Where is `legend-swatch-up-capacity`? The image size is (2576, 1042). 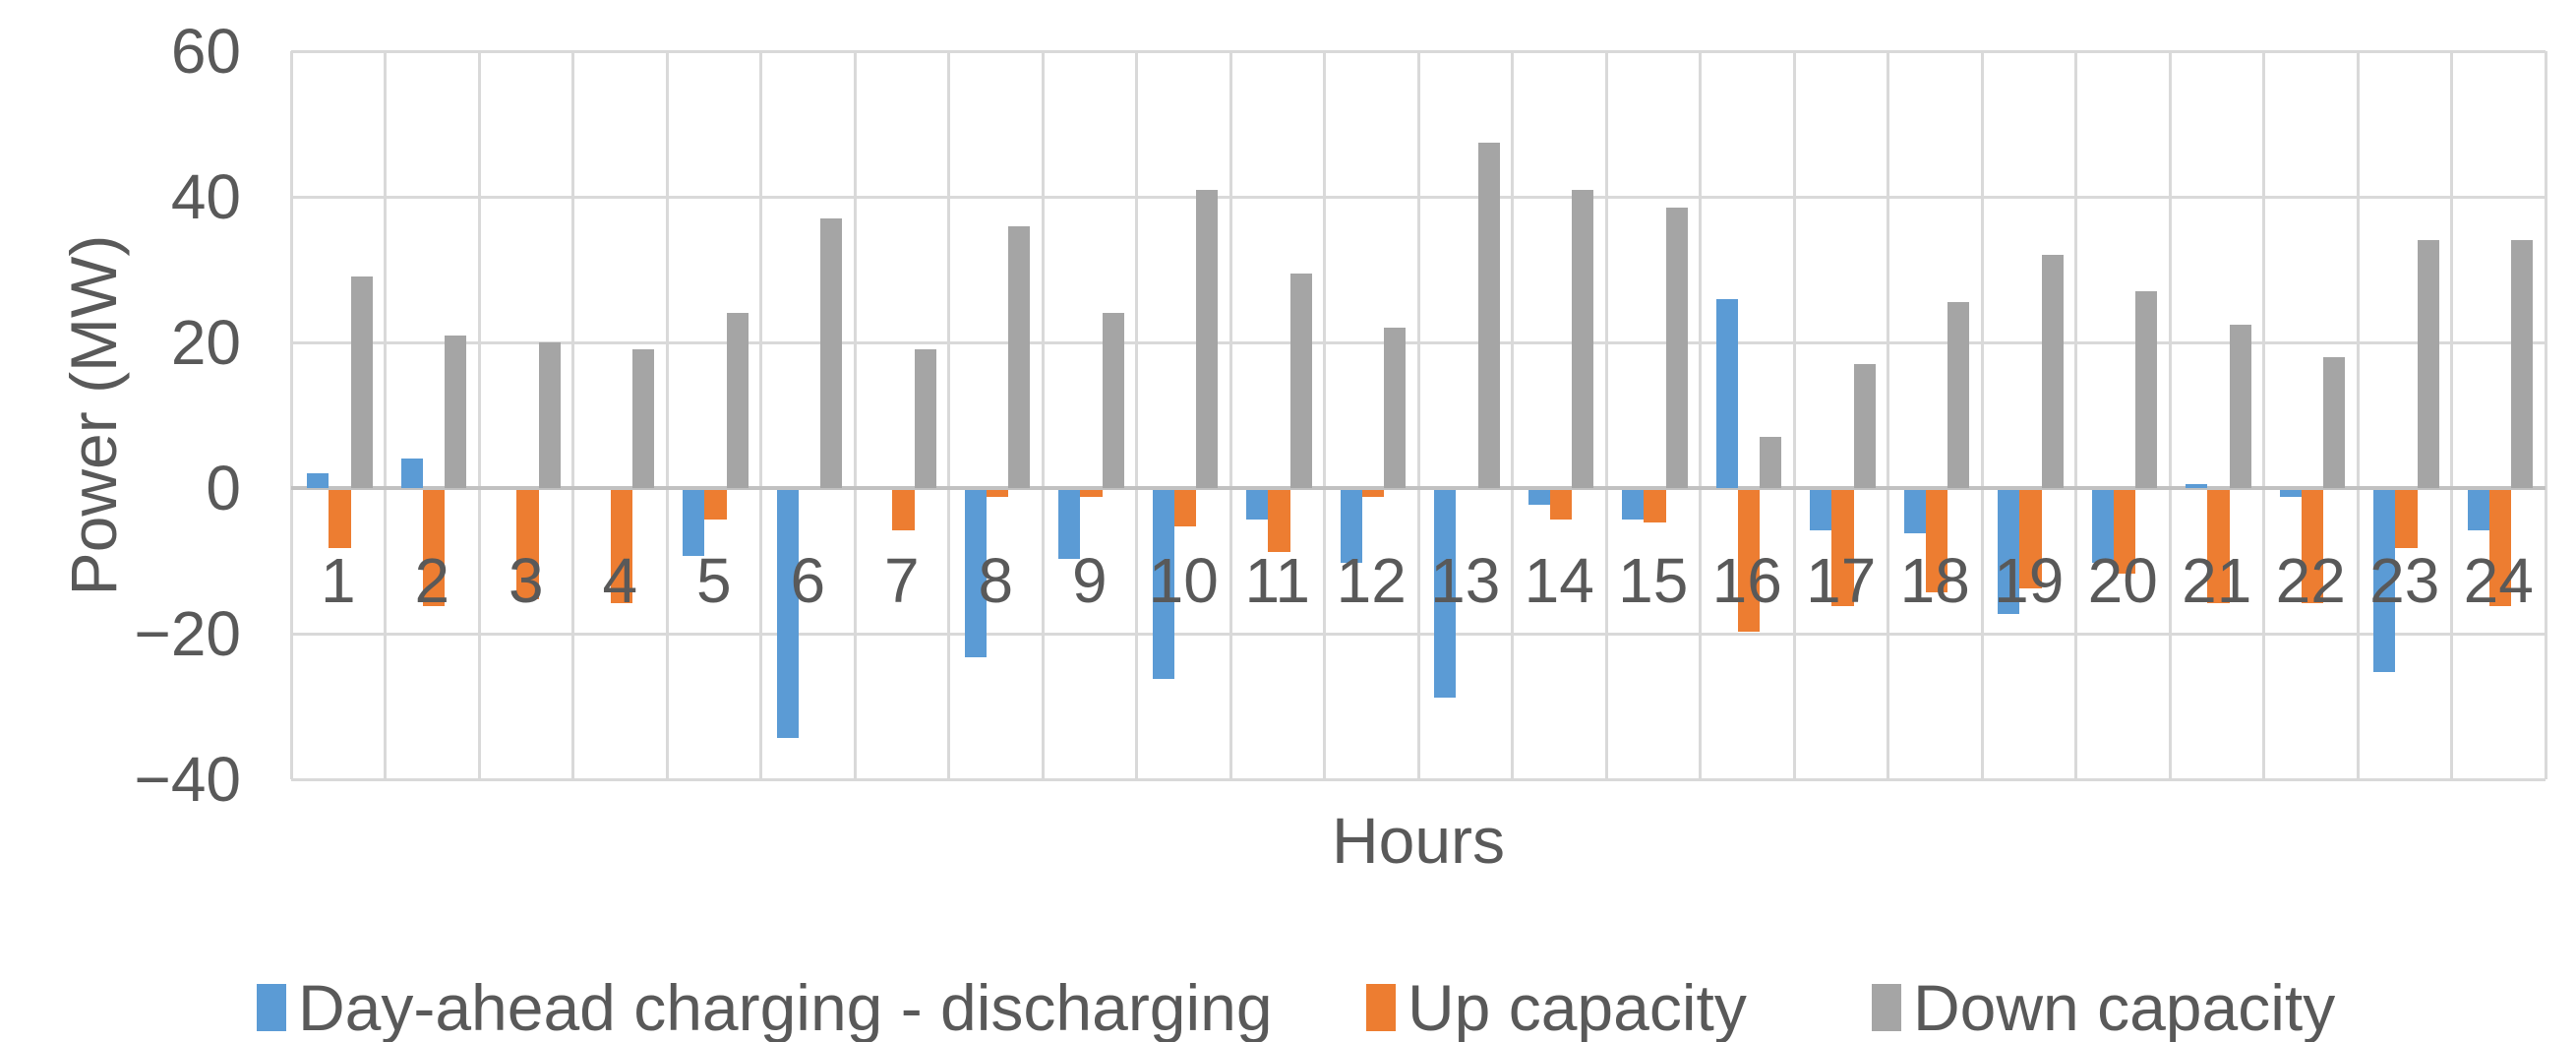
legend-swatch-up-capacity is located at coordinates (1381, 1007).